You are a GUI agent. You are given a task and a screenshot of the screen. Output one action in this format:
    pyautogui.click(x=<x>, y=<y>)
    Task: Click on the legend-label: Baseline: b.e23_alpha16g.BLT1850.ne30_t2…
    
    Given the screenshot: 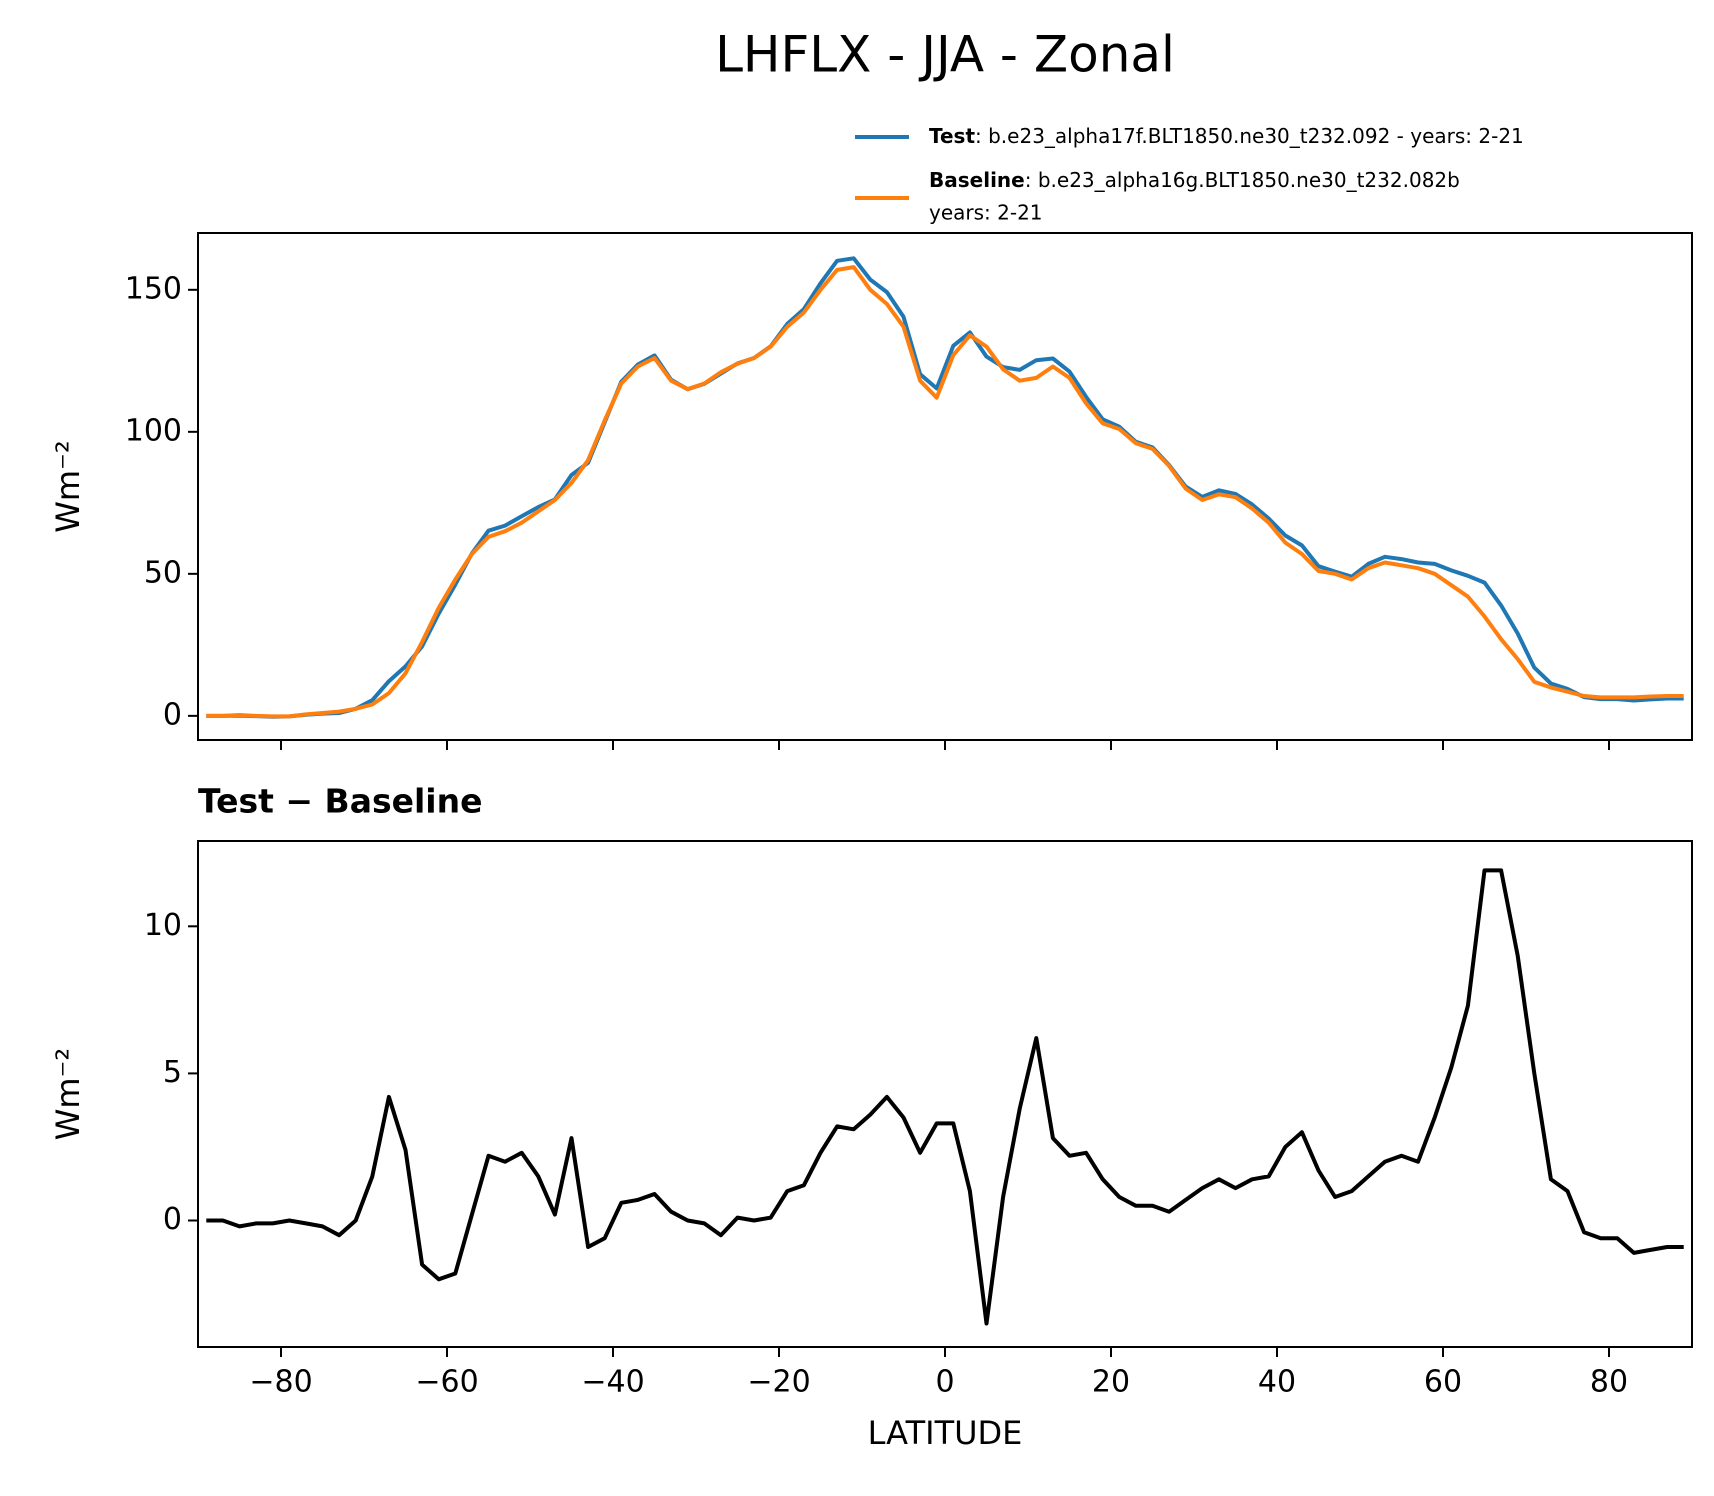 What is the action you would take?
    pyautogui.click(x=1194, y=180)
    